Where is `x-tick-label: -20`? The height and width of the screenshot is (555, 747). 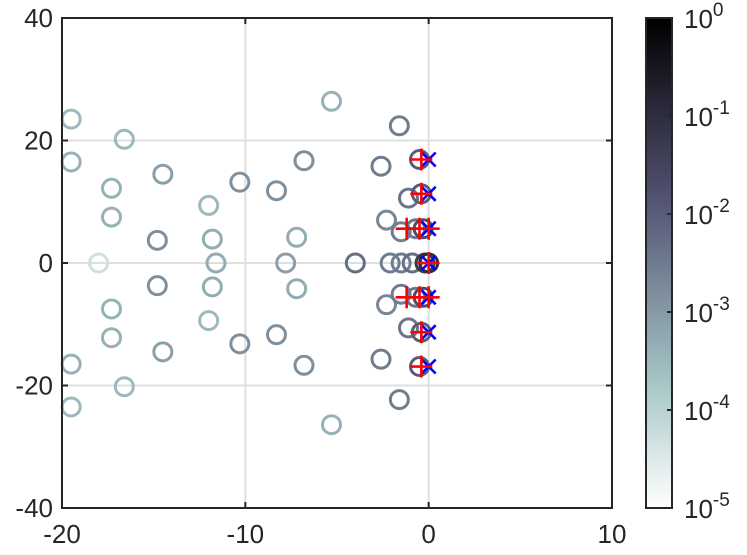
x-tick-label: -20 is located at coordinates (62, 534).